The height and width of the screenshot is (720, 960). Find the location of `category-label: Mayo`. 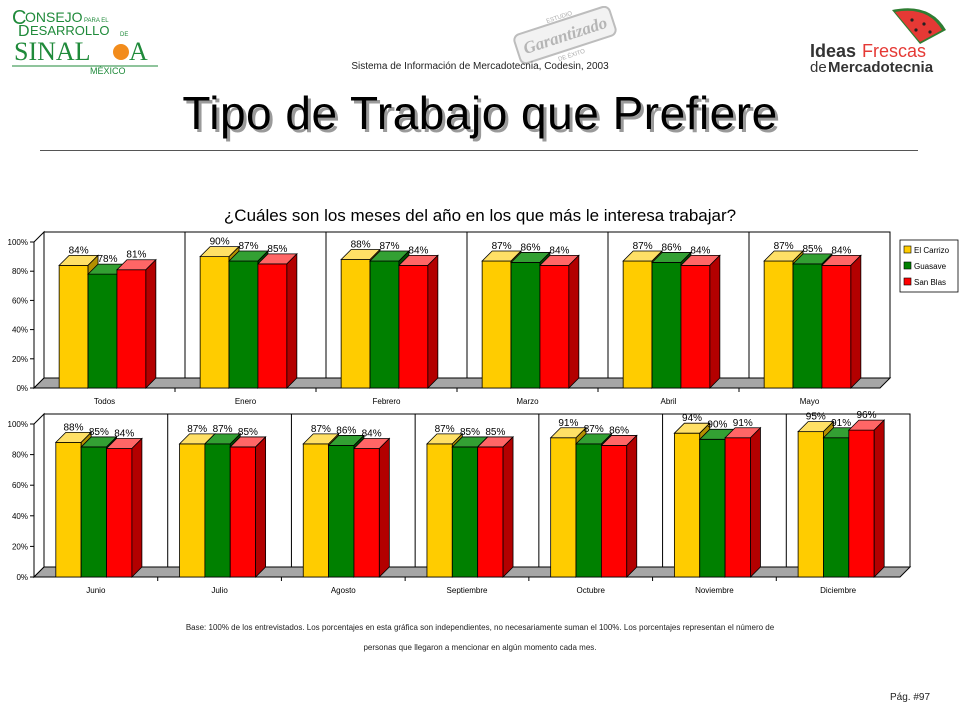

category-label: Mayo is located at coordinates (810, 401).